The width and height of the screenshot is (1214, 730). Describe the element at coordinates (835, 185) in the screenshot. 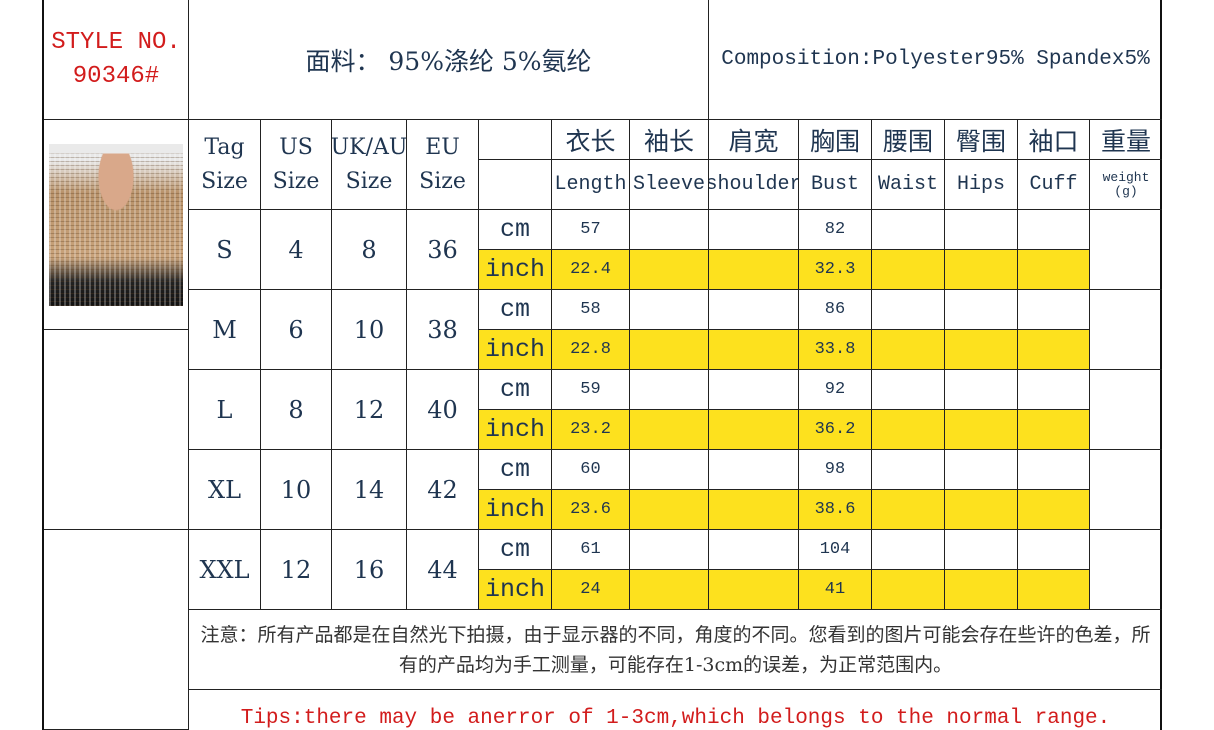

I see `header-en-Bust: Bust` at that location.